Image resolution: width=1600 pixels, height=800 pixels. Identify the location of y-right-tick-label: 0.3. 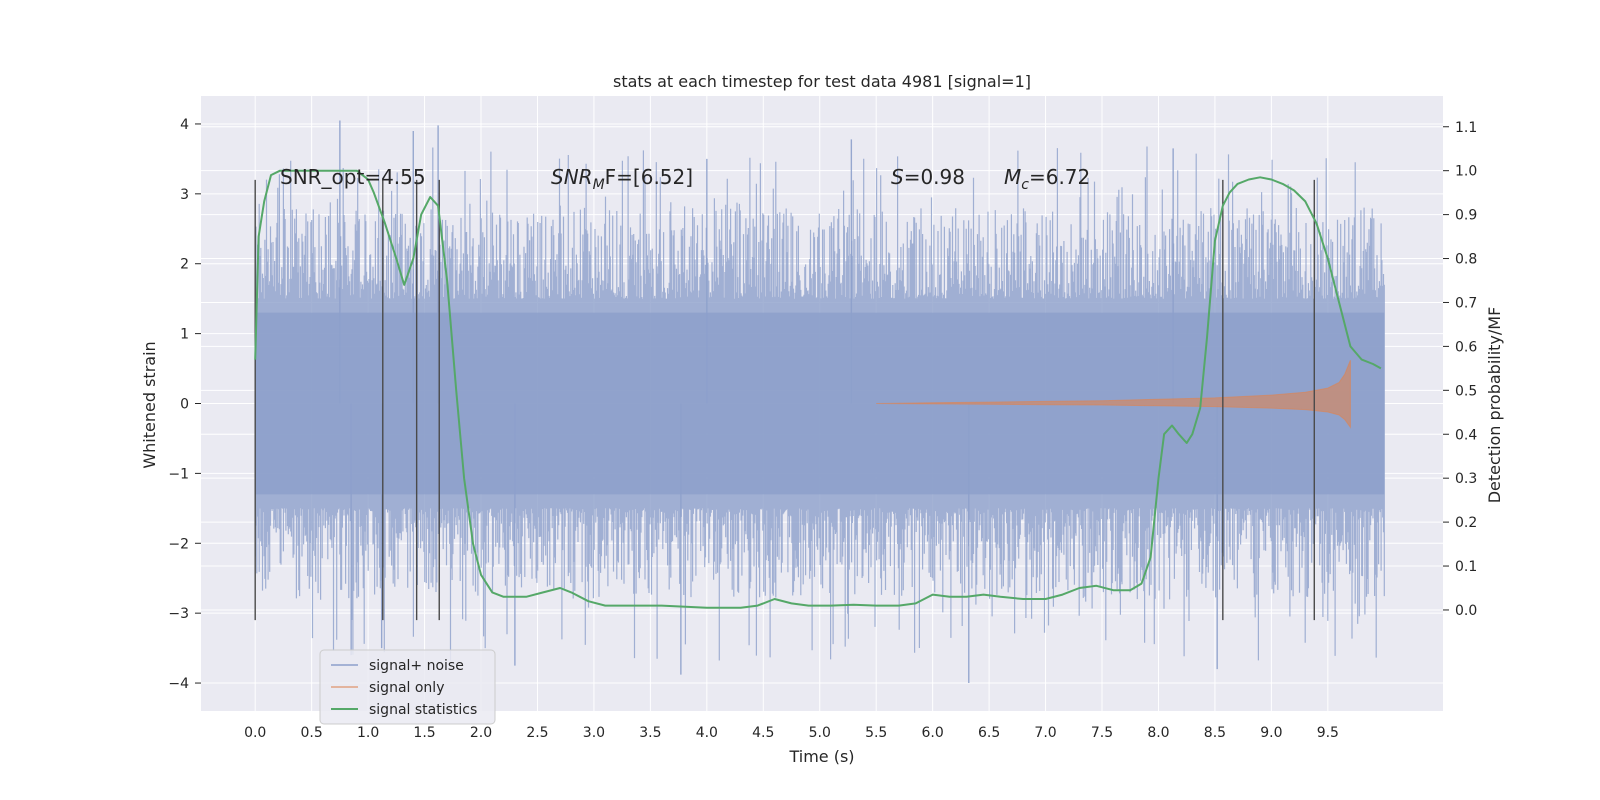
(1466, 479).